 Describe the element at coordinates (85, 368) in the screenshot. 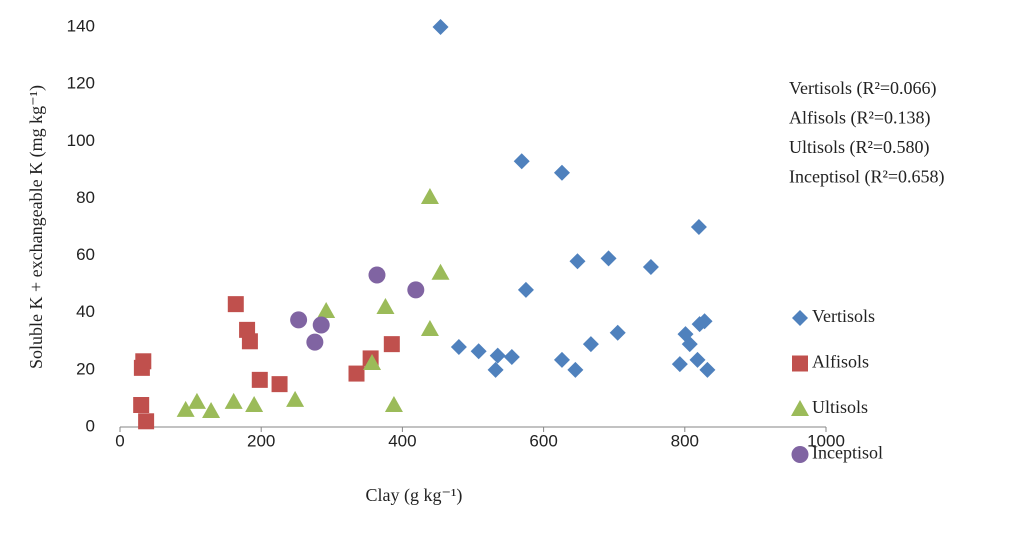

I see `y-tick-label: 20` at that location.